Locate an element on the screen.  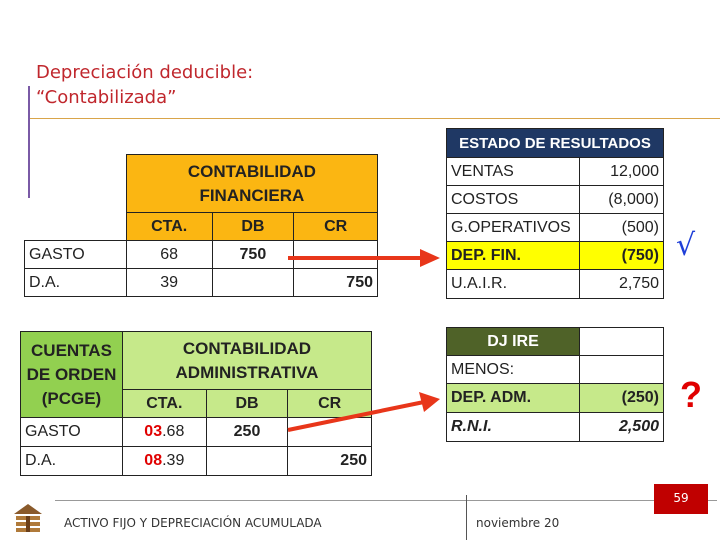
table-row-highlighted: DEP. ADM. (250) is located at coordinates (555, 398).